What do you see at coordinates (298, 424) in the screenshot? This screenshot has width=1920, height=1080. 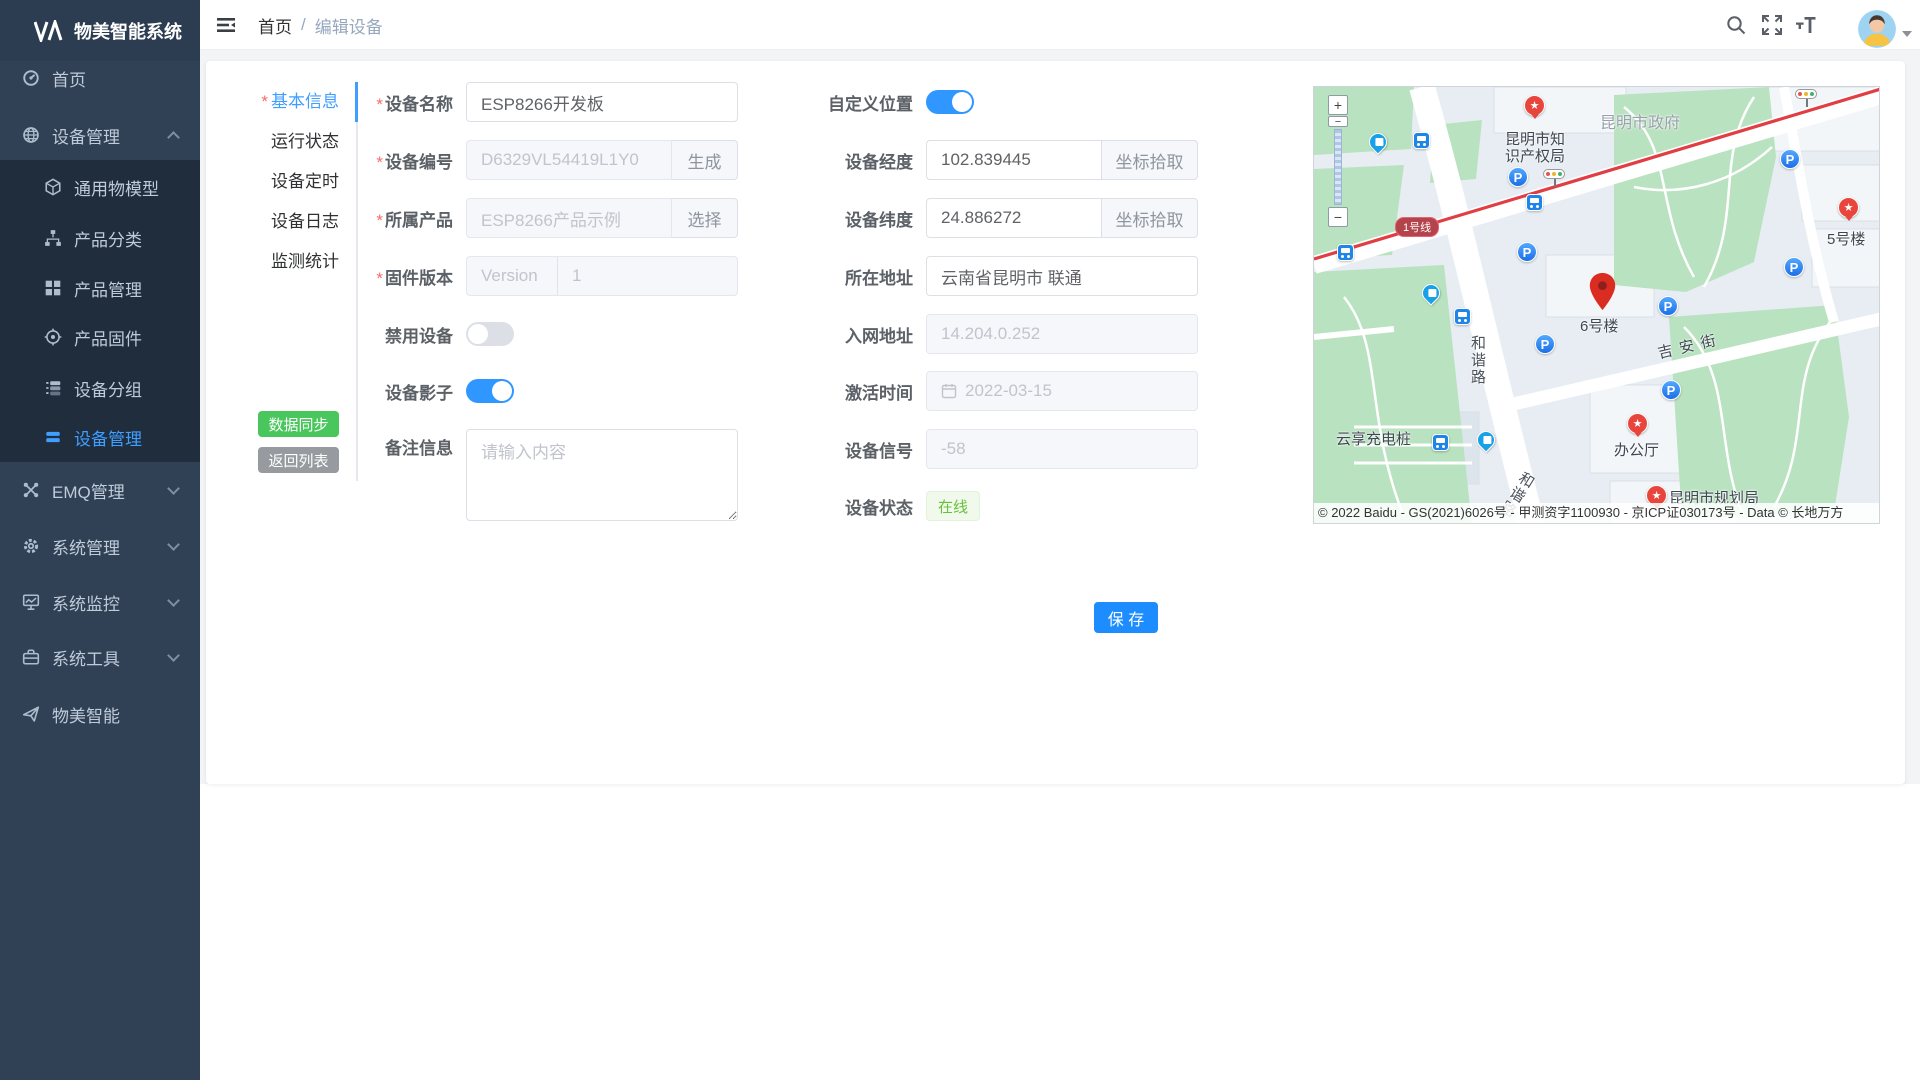 I see `data-sync-button: 数据同步` at bounding box center [298, 424].